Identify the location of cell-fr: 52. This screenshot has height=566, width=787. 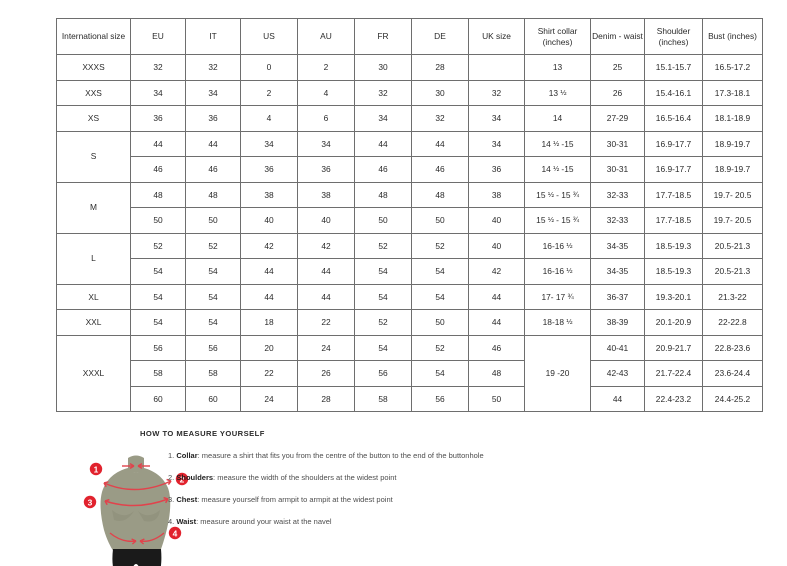
(383, 245).